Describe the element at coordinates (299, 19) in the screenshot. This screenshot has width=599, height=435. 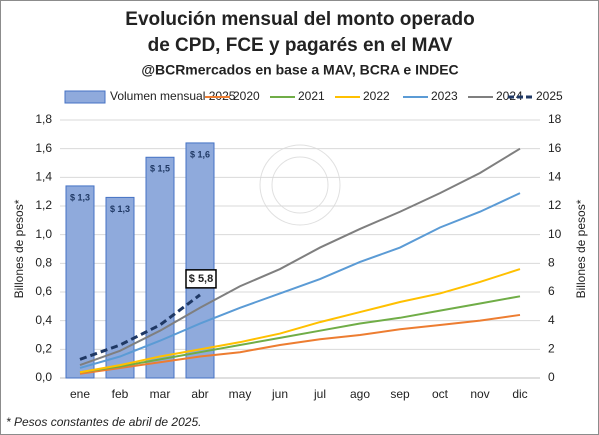
I see `chart-title: Evolución mensual del monto operado` at that location.